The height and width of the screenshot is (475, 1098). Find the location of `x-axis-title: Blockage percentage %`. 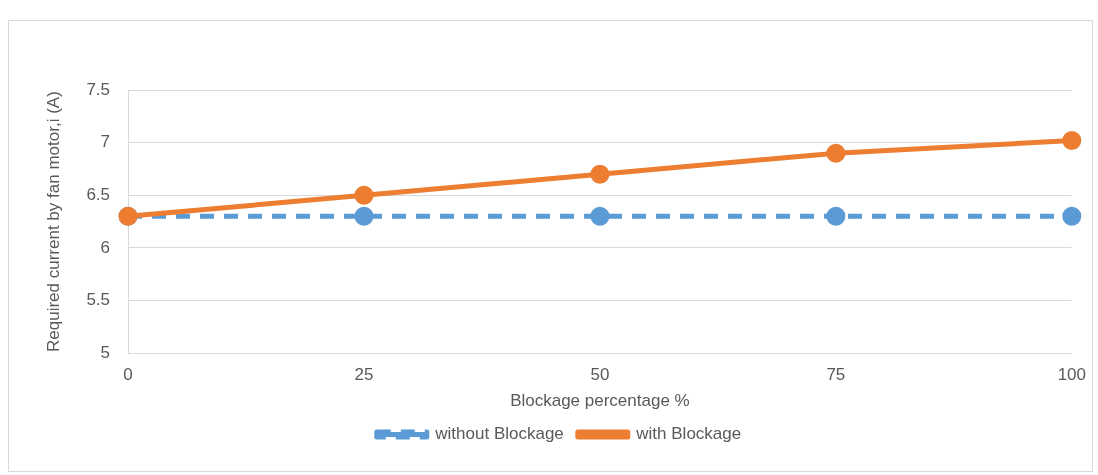

x-axis-title: Blockage percentage % is located at coordinates (600, 401).